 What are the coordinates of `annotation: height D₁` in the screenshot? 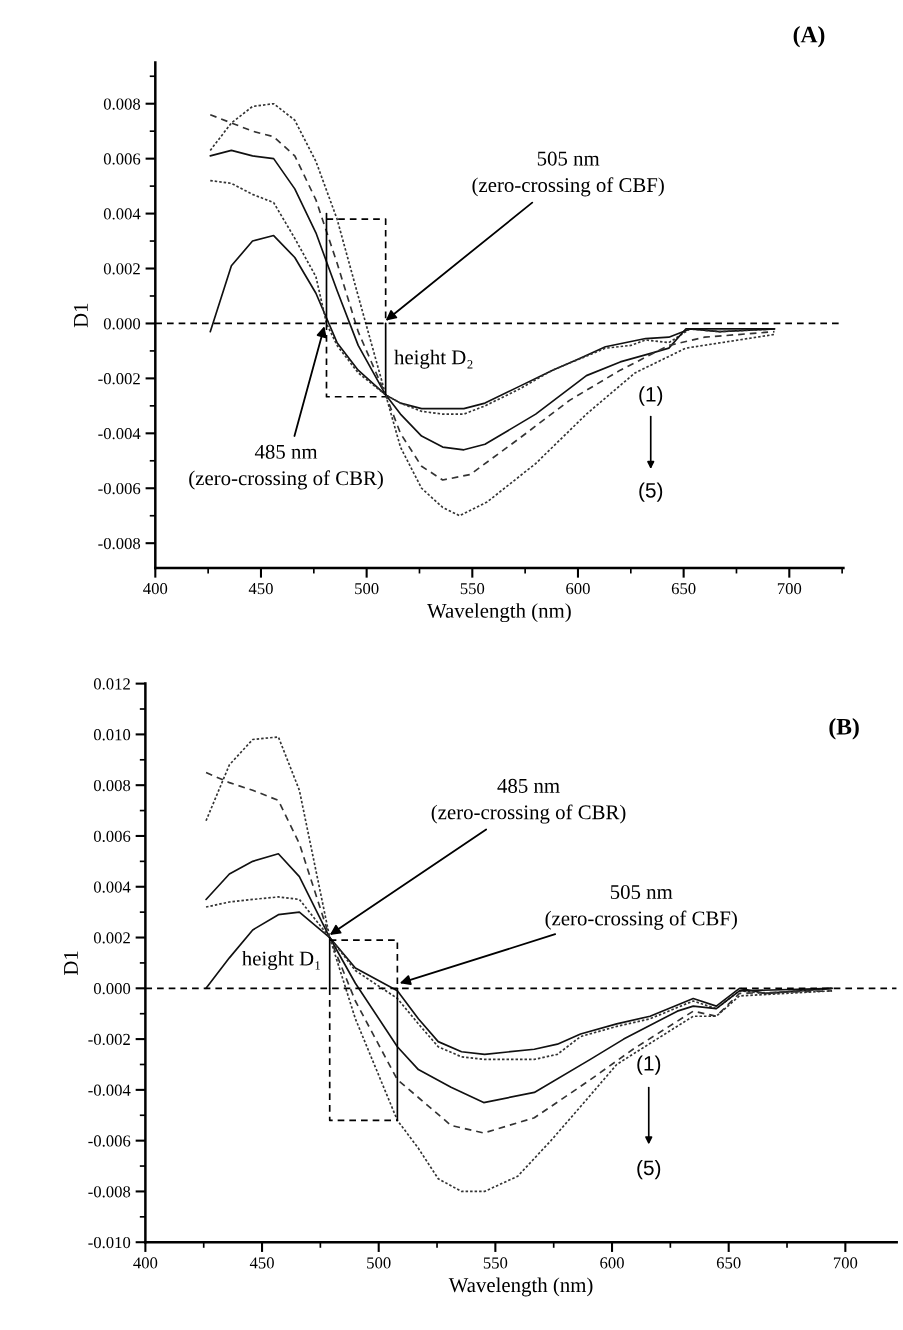 It's located at (280, 960).